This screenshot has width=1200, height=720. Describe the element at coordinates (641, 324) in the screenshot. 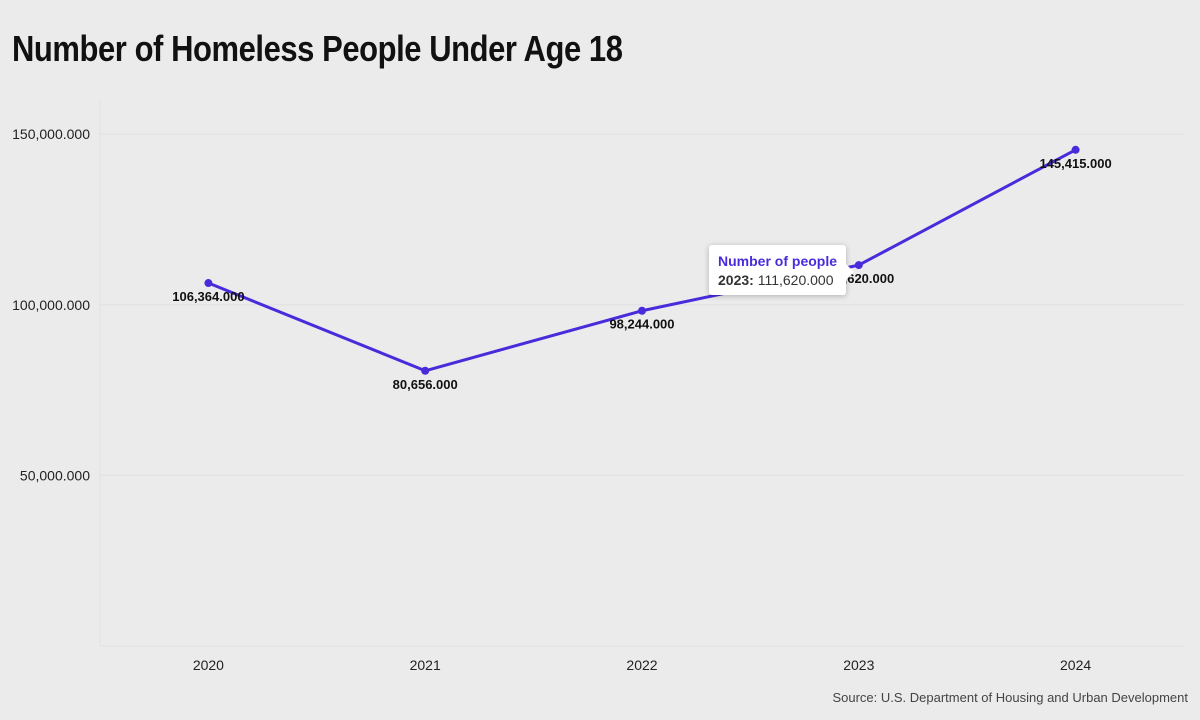

I see `data-label: 98,244.000` at that location.